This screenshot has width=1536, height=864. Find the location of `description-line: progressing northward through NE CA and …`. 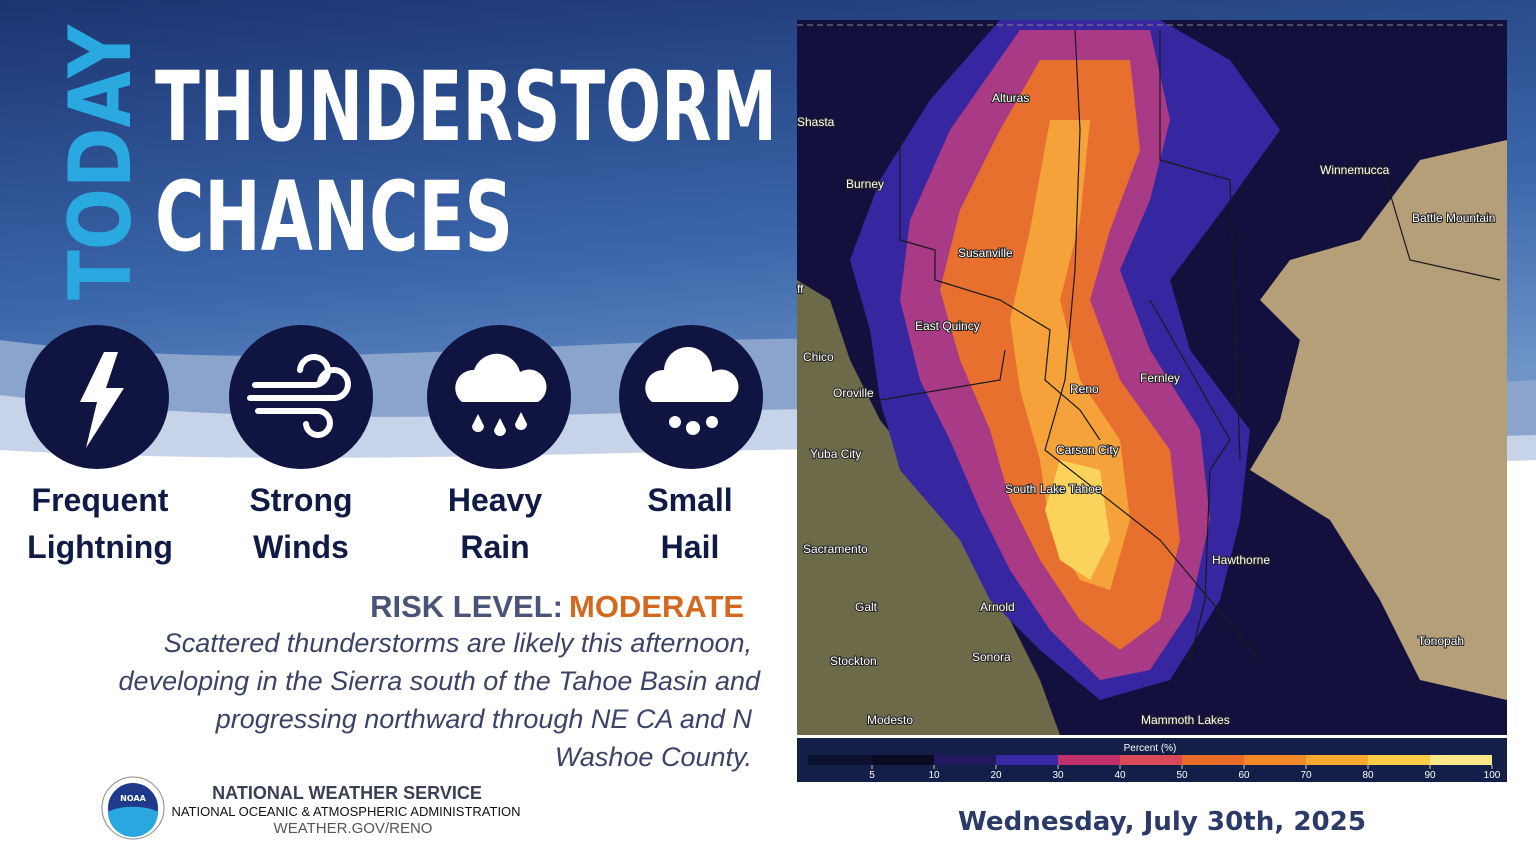

description-line: progressing northward through NE CA and … is located at coordinates (484, 719).